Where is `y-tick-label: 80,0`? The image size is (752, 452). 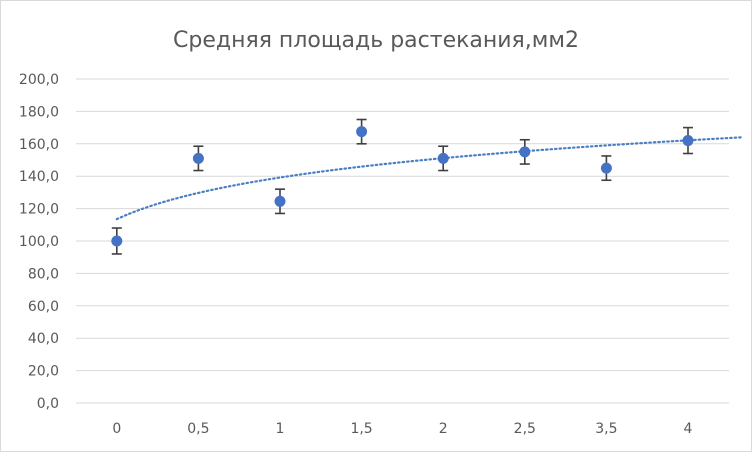
y-tick-label: 80,0 is located at coordinates (43, 274).